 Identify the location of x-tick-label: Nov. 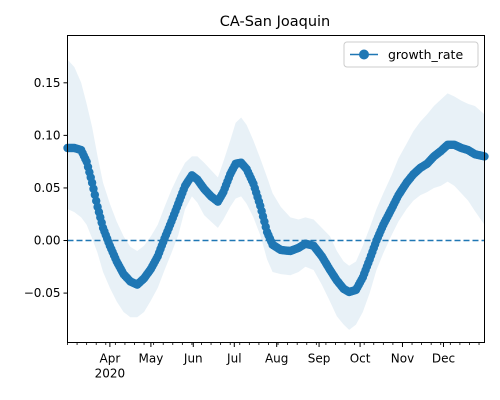
(402, 359).